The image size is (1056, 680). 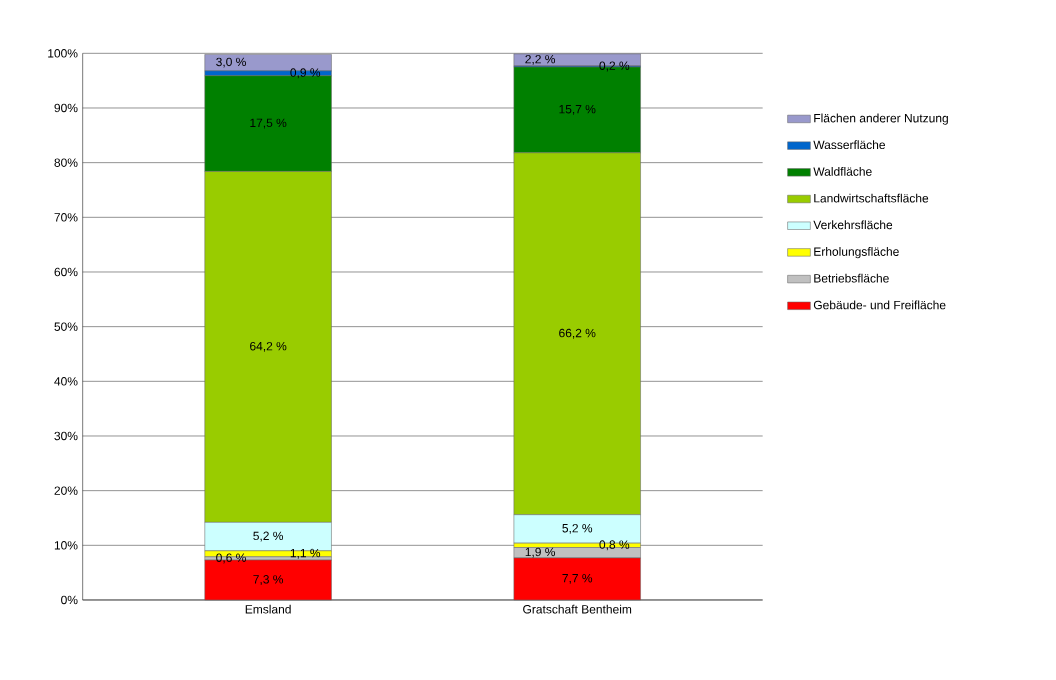 I want to click on legend-label: Waldfläche, so click(x=842, y=171).